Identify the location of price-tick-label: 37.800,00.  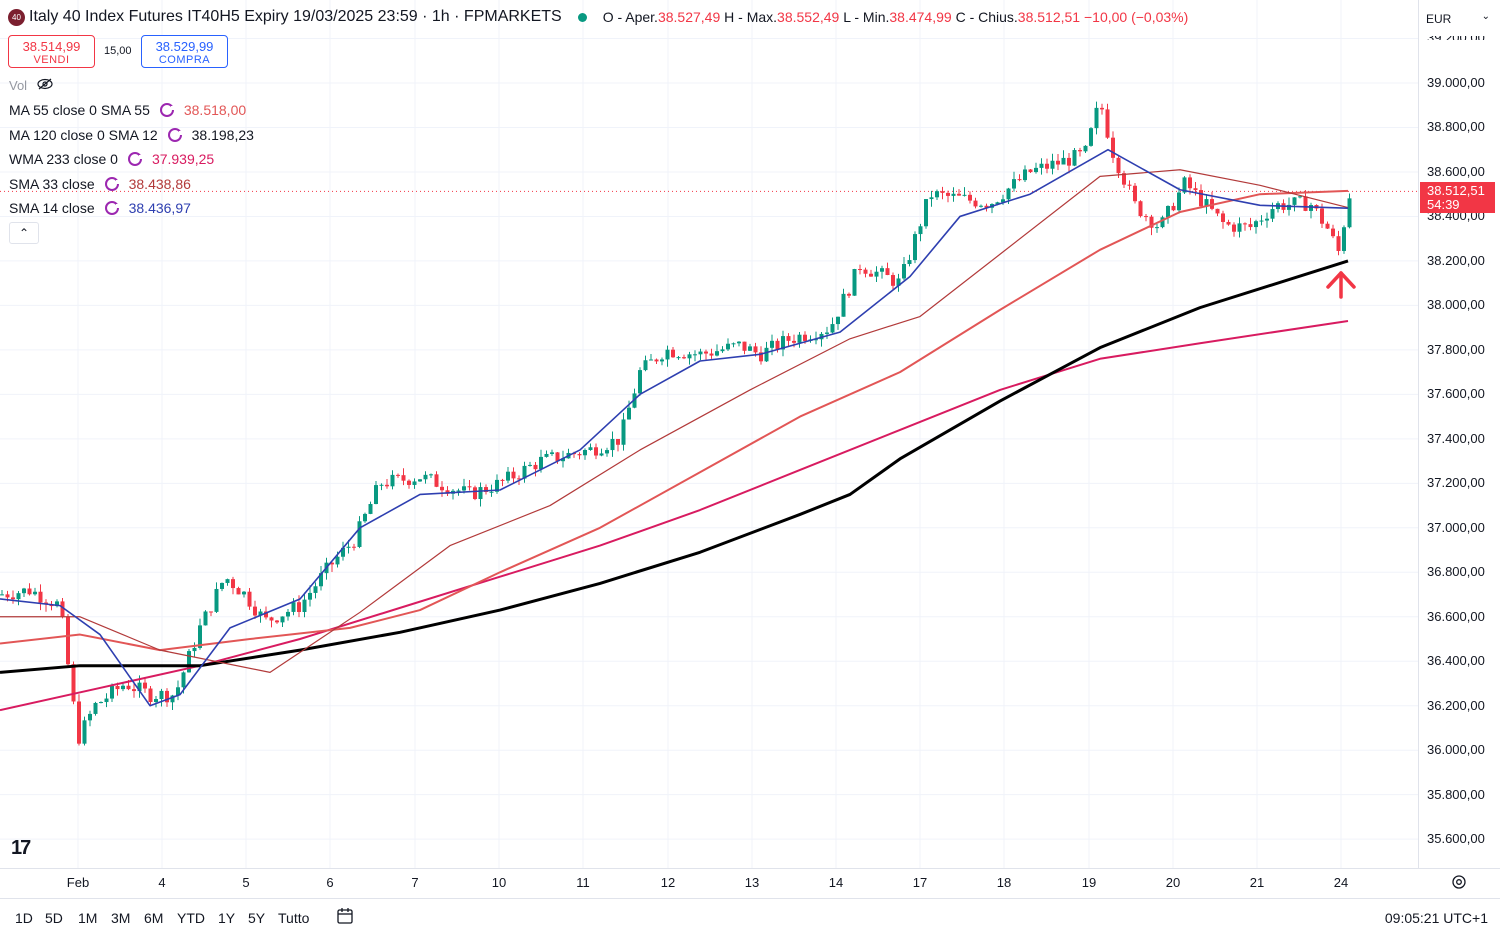
(1456, 349).